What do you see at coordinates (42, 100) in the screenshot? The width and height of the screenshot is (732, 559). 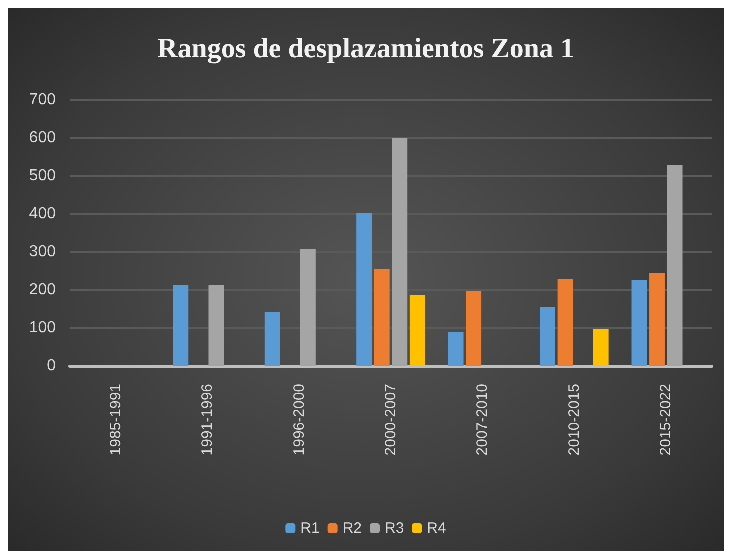 I see `y-tick-label: 700` at bounding box center [42, 100].